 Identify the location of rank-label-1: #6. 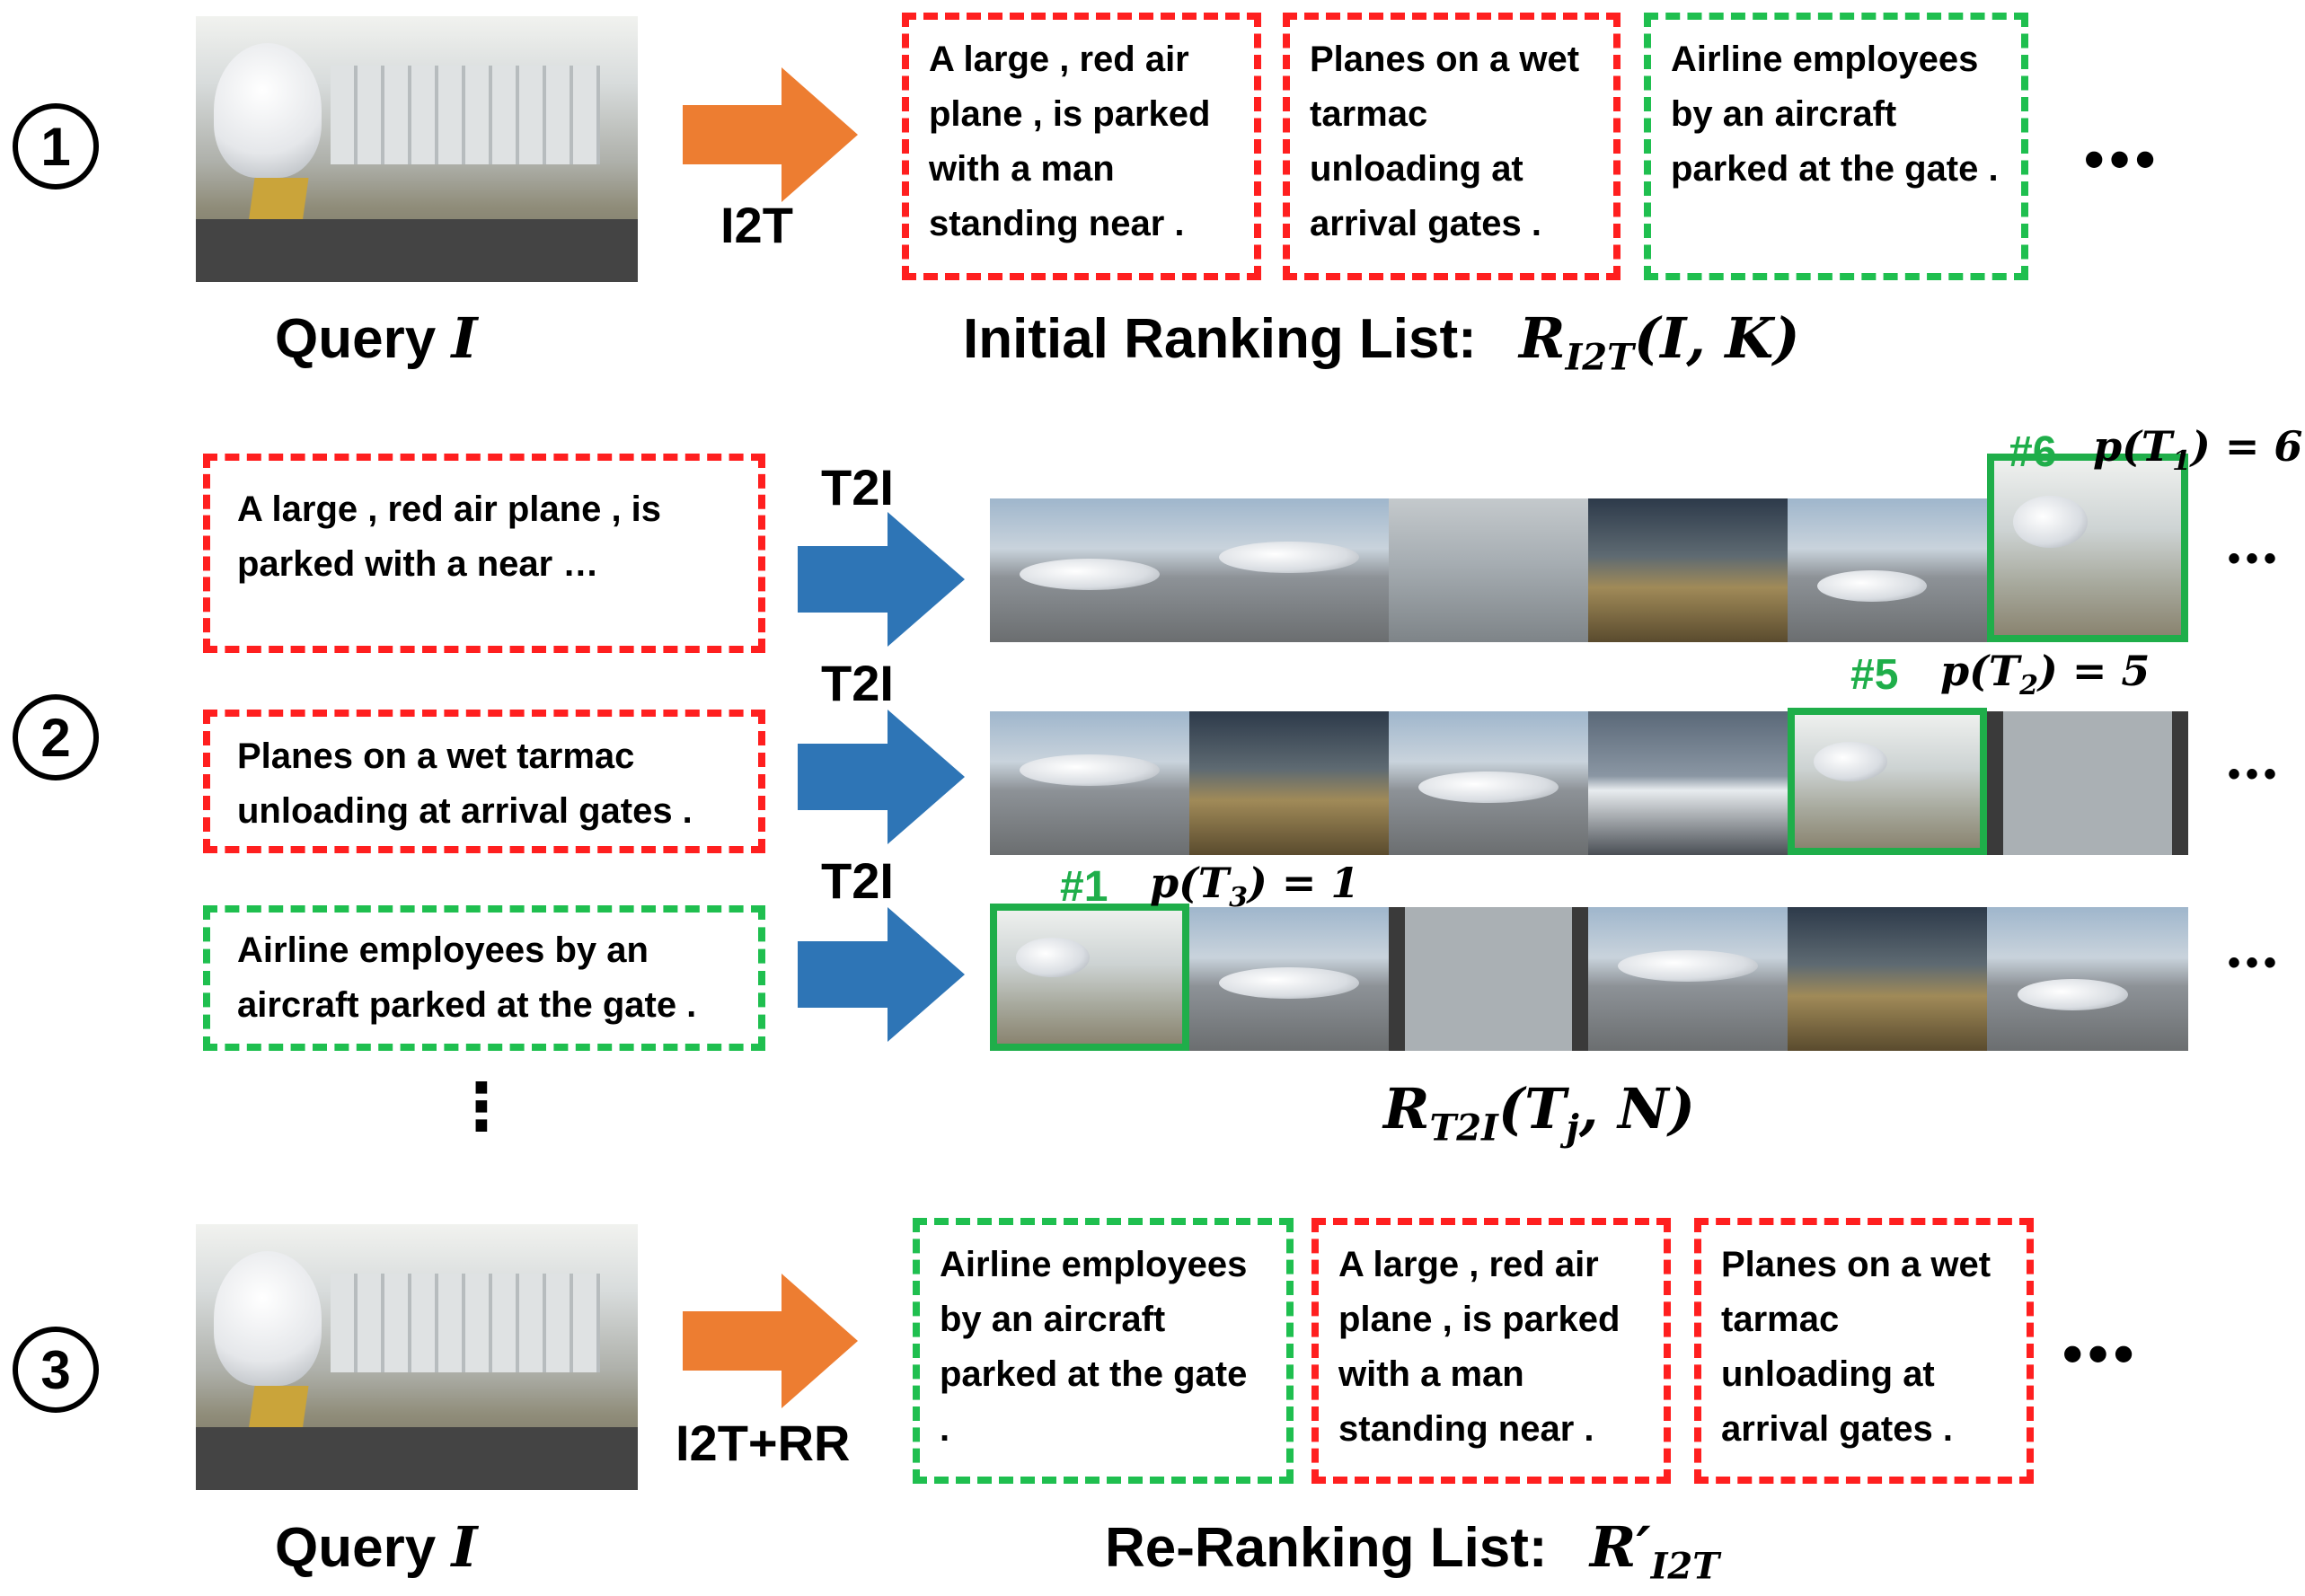
(2033, 452).